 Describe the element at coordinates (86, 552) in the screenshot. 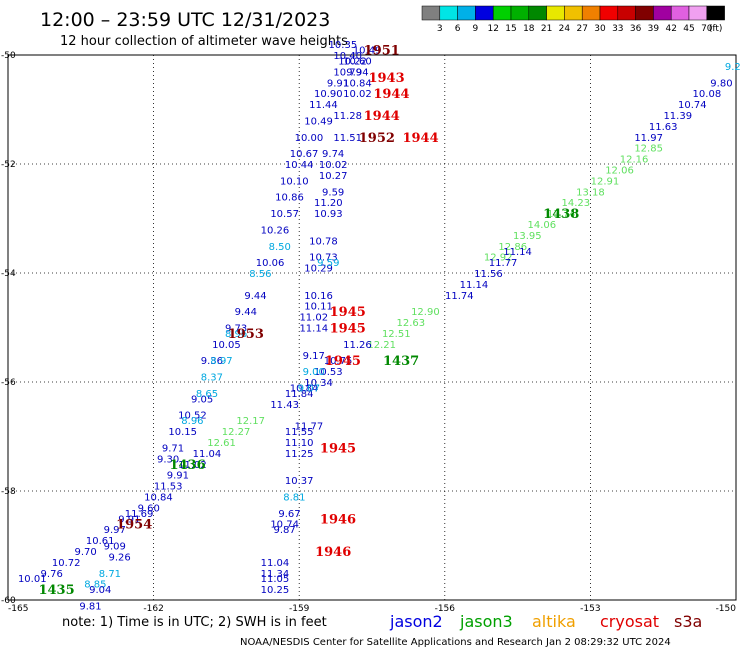

I see `wave-height-point: 9.70` at that location.